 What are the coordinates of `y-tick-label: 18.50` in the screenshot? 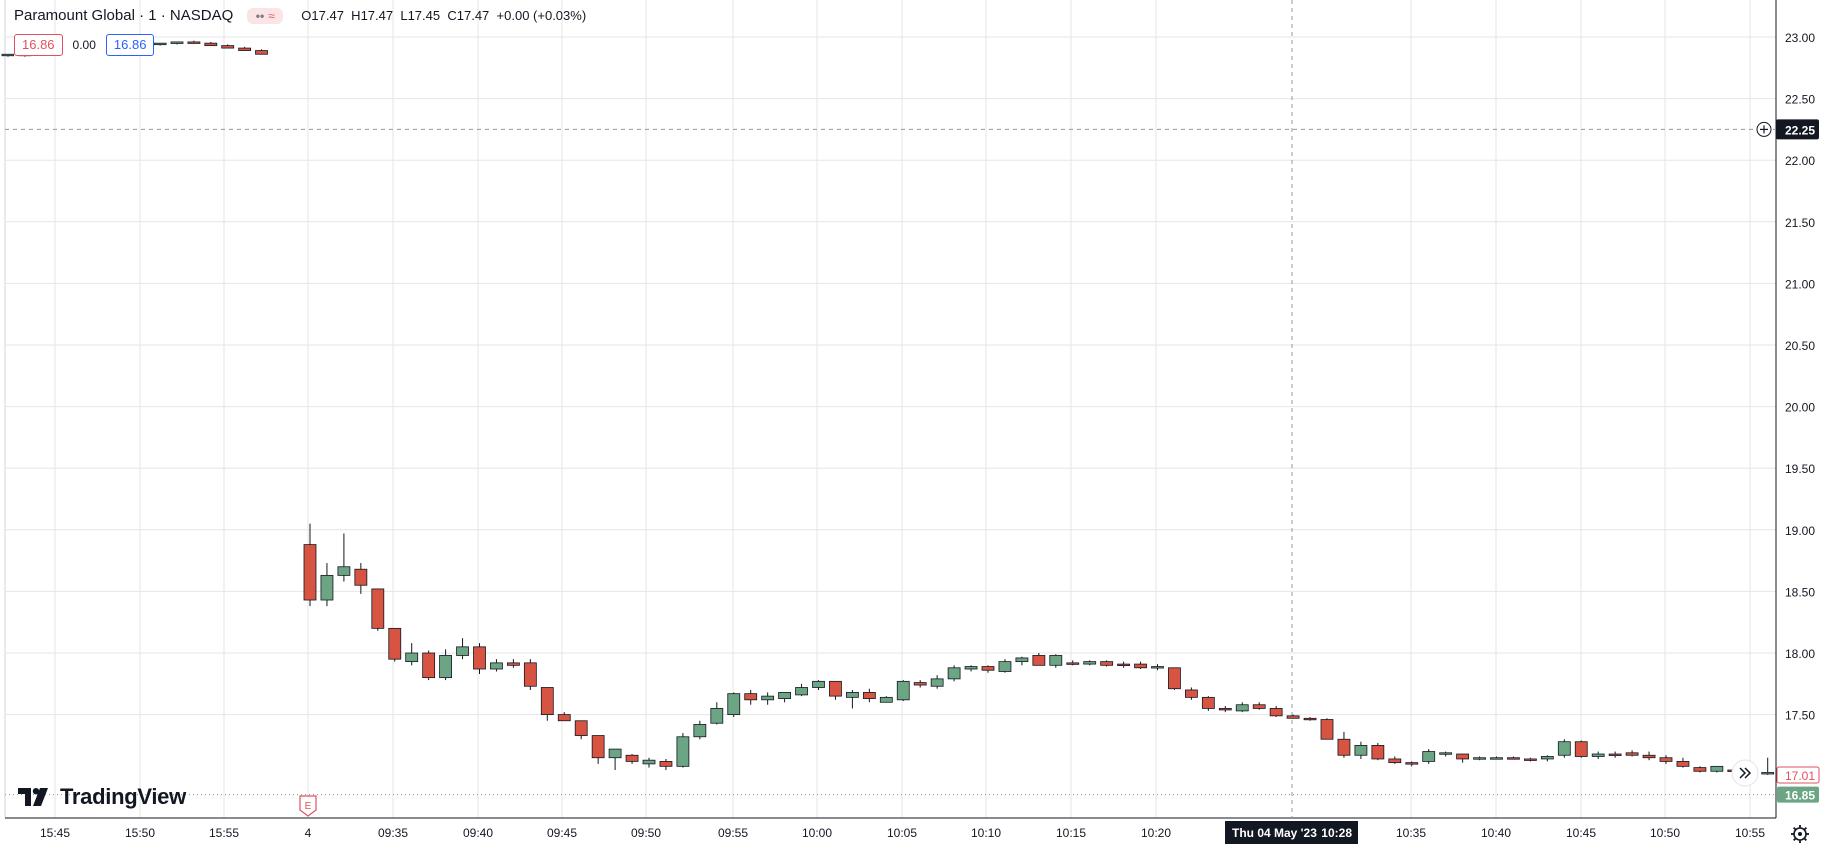 It's located at (1800, 592).